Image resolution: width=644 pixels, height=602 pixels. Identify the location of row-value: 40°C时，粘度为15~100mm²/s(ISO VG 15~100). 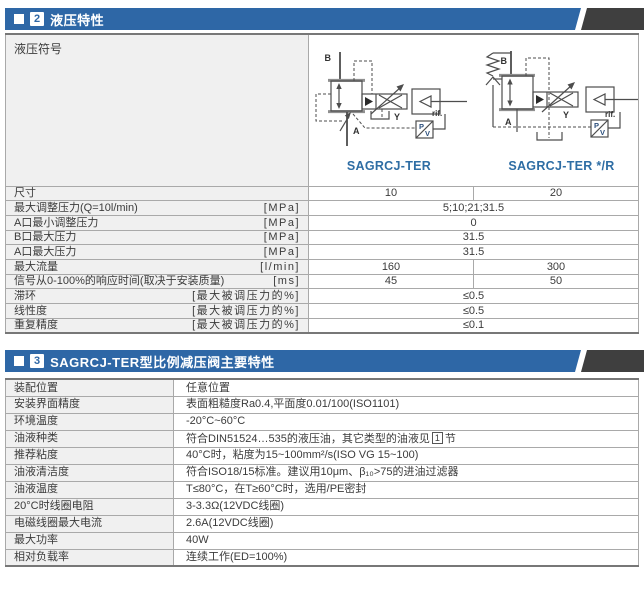
(406, 455).